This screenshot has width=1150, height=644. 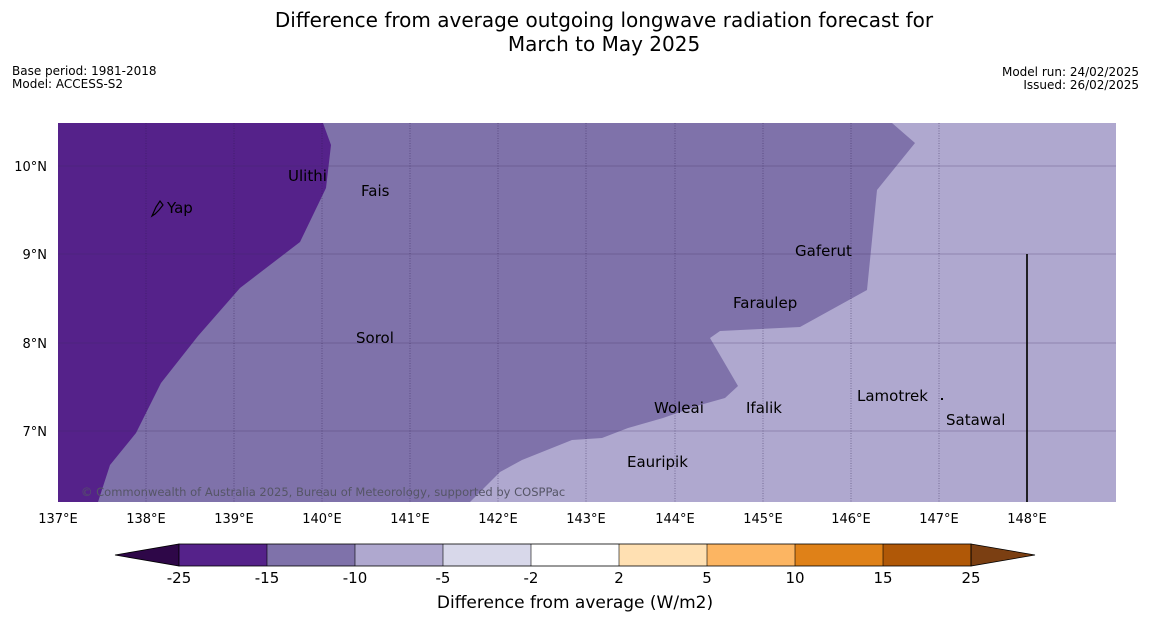 What do you see at coordinates (375, 191) in the screenshot?
I see `place-label-fais: Fais` at bounding box center [375, 191].